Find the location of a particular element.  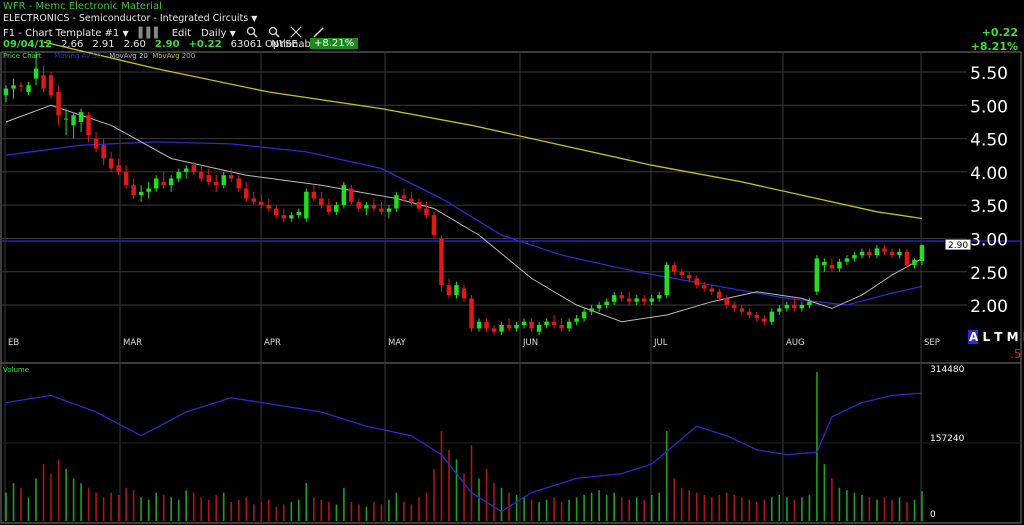

price-tick-label: 3.50 is located at coordinates (989, 207).